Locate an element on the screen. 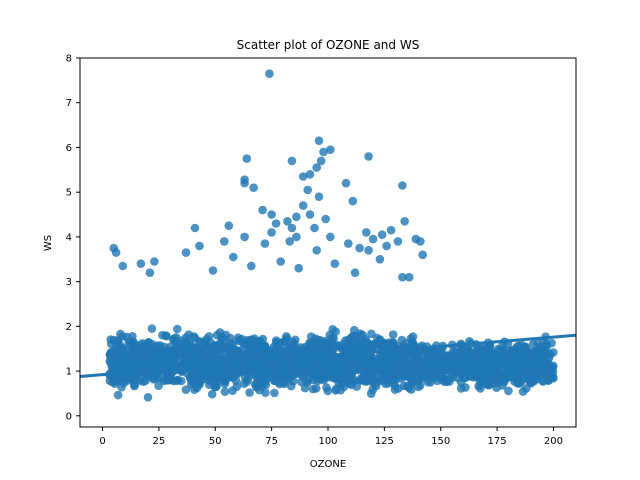  x-tick-label: 100 is located at coordinates (327, 441).